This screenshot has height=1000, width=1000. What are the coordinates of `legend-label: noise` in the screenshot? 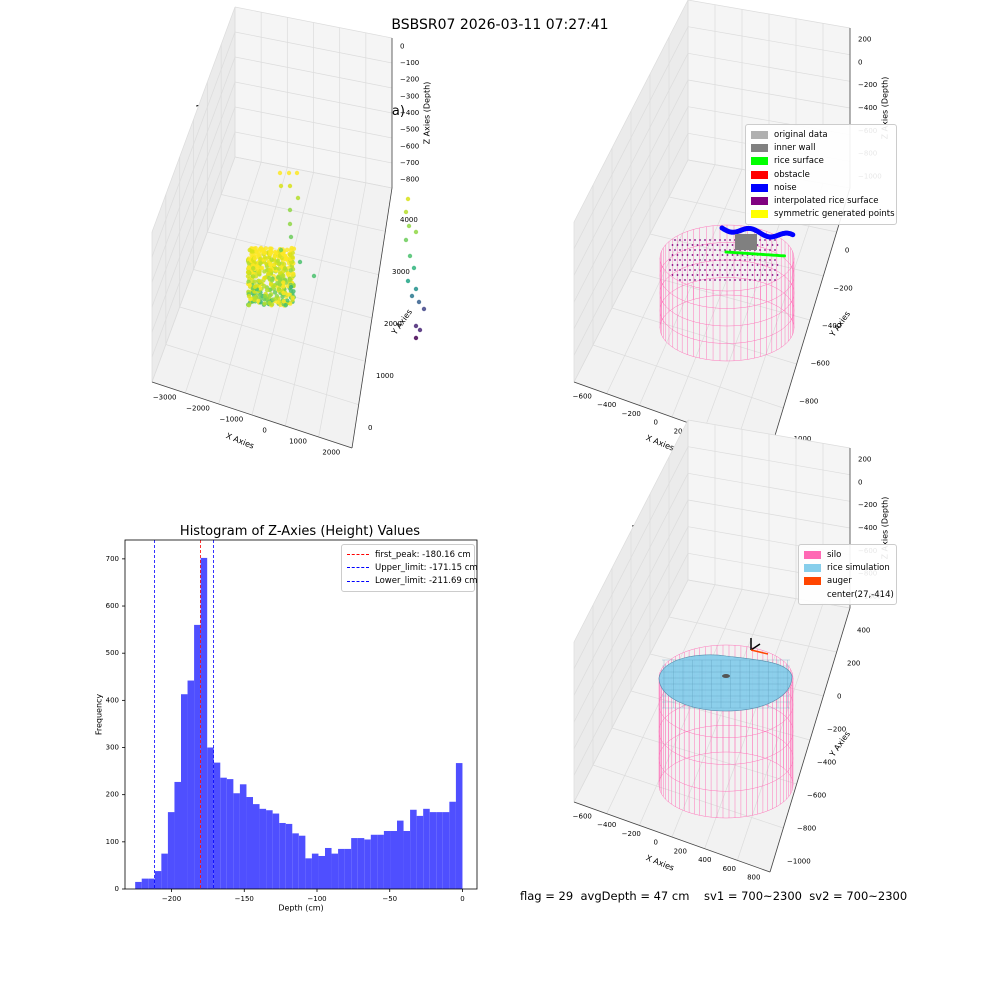 It's located at (785, 187).